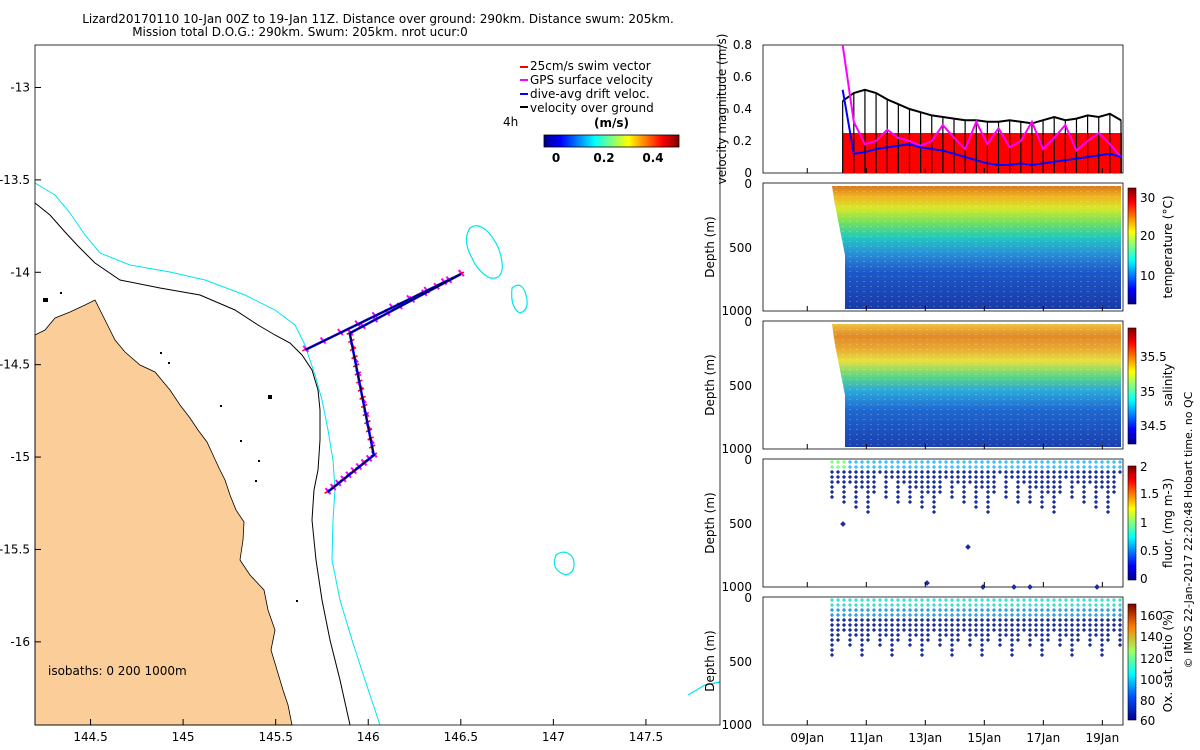  I want to click on map-ytick-label: -14.5, so click(15, 365).